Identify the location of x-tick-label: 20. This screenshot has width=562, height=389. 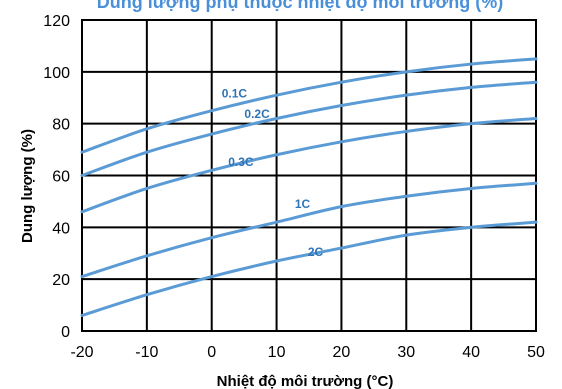
(342, 352).